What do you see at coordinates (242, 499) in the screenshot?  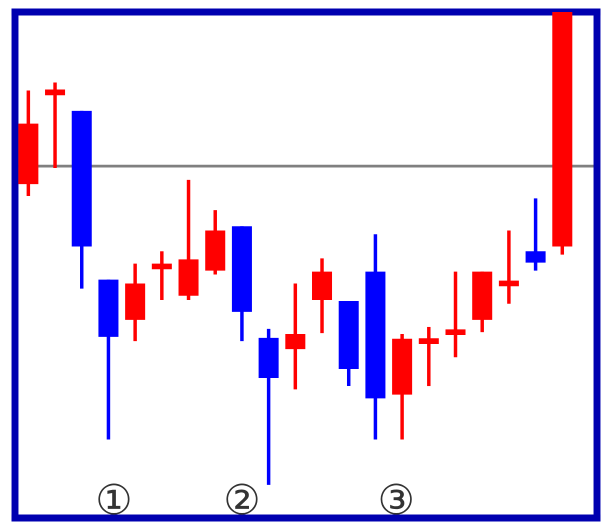 I see `annotation: ②` at bounding box center [242, 499].